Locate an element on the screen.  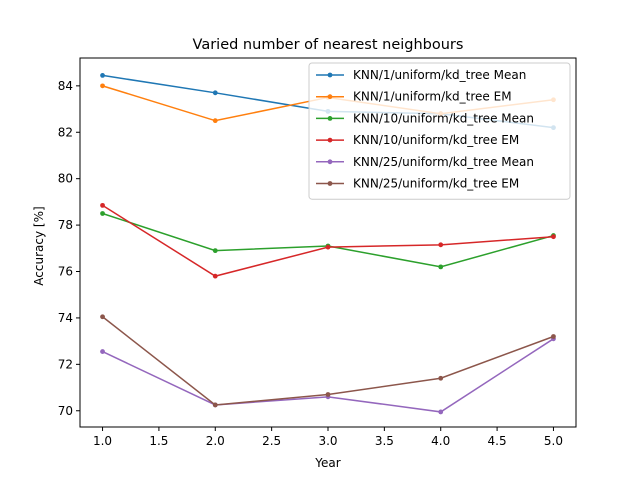
x-axis: 1.0 1.5 2.0 2.5 3.0 3.5 4.0 4.5 5.0 is located at coordinates (328, 437).